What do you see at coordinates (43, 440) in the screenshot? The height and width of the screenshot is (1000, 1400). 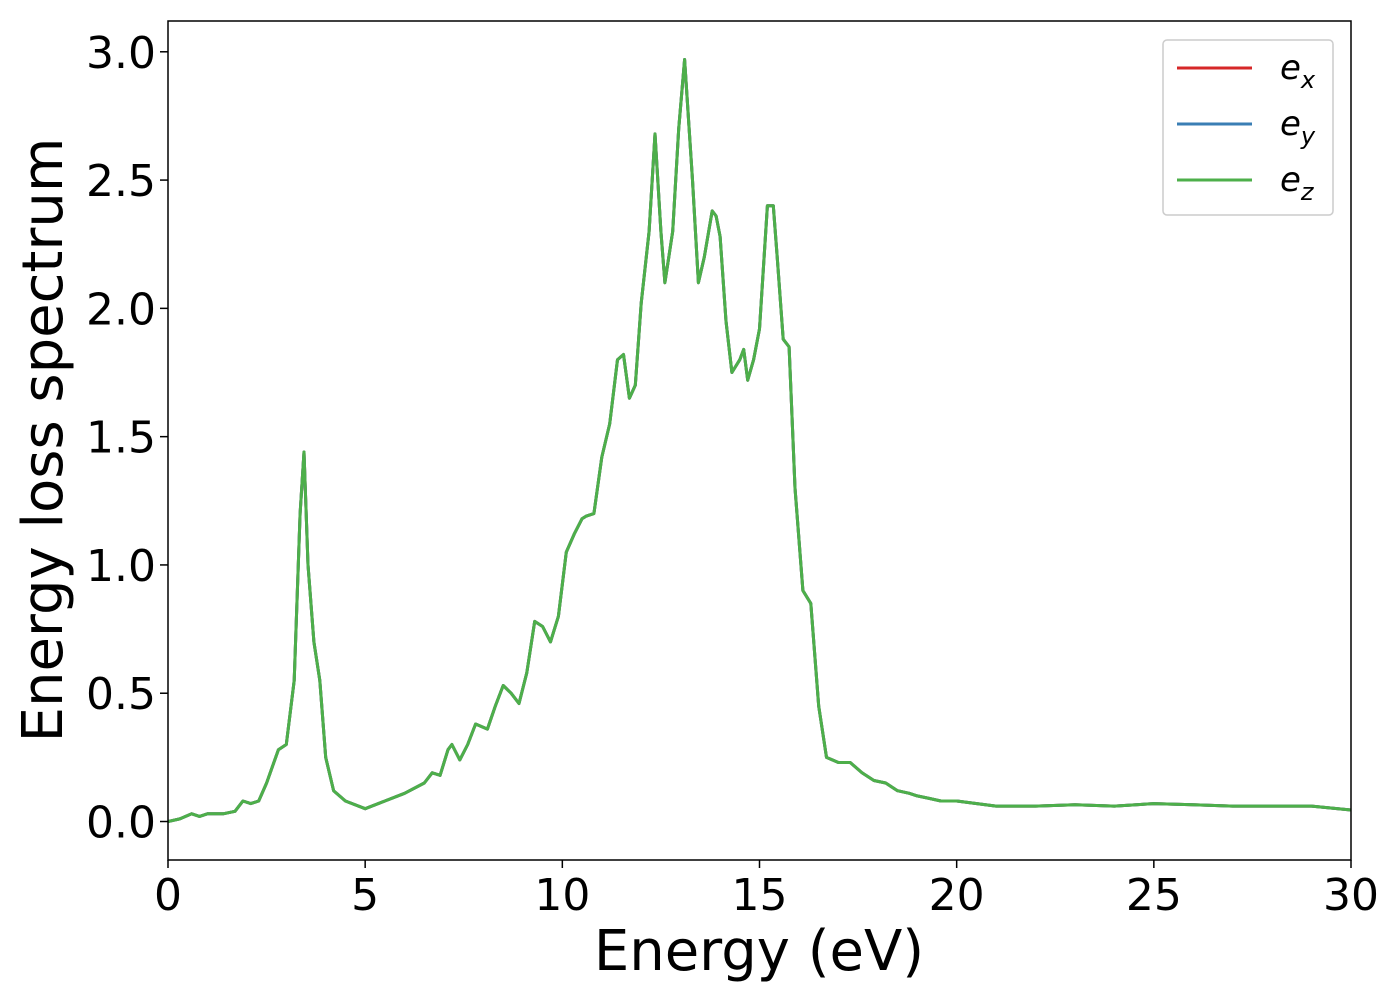 I see `y-axis-label: Energy loss spectrum` at bounding box center [43, 440].